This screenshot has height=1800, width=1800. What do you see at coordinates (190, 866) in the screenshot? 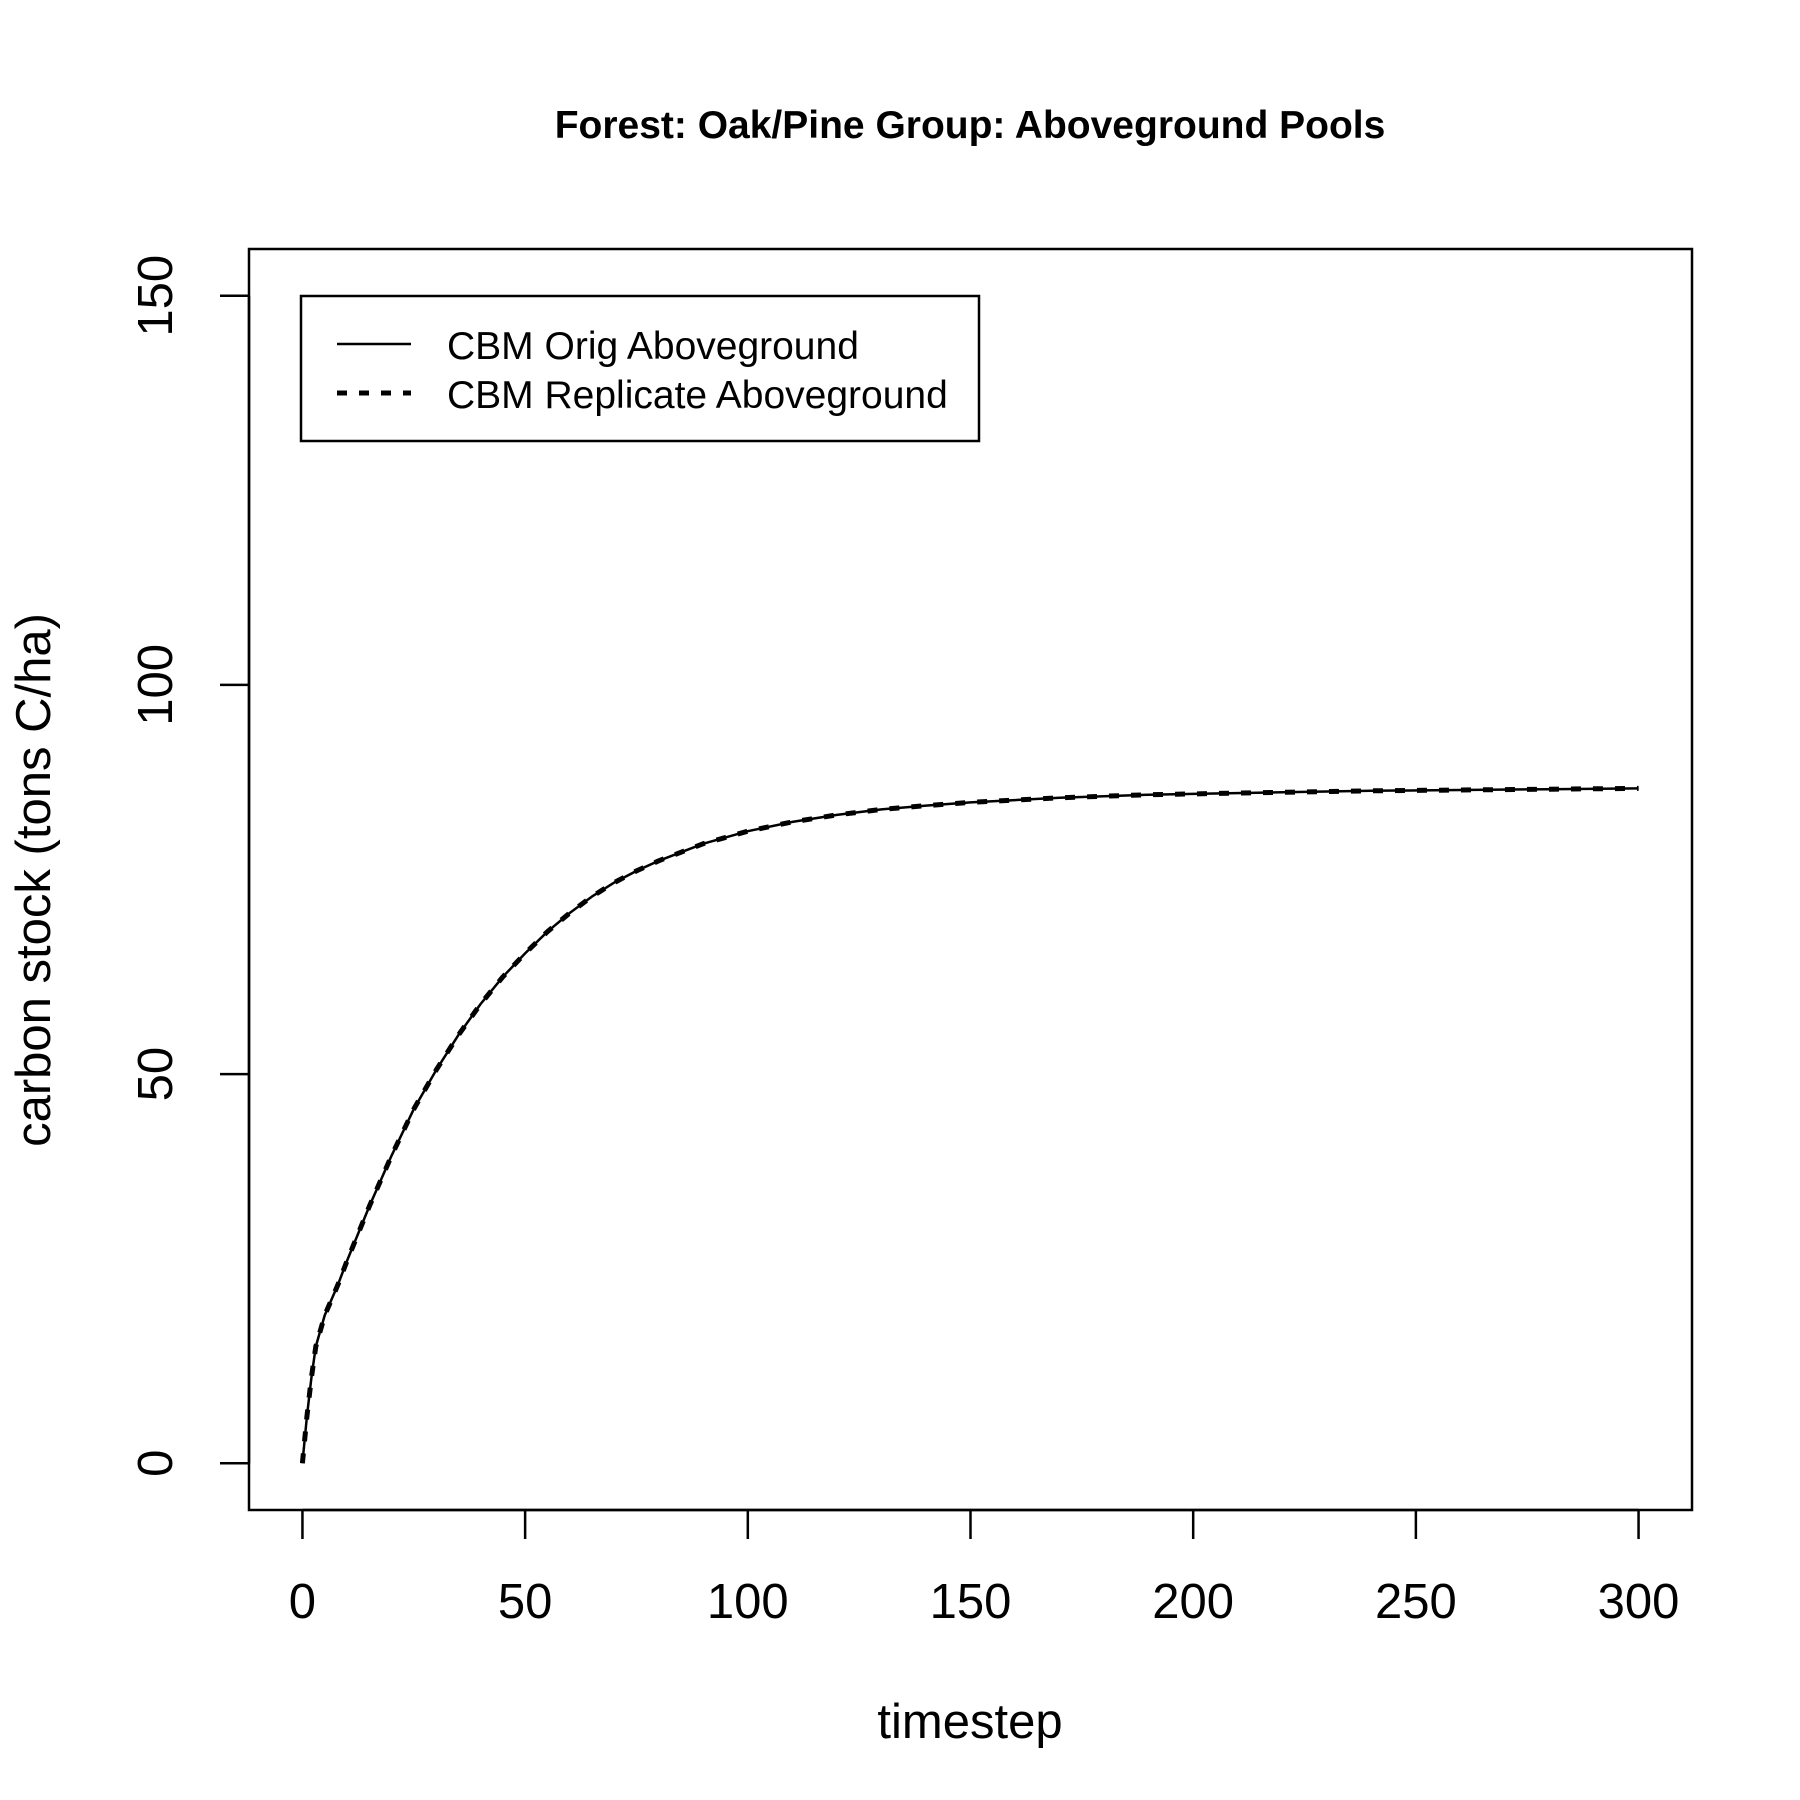
I see `y-axis: 0 50 100 150` at bounding box center [190, 866].